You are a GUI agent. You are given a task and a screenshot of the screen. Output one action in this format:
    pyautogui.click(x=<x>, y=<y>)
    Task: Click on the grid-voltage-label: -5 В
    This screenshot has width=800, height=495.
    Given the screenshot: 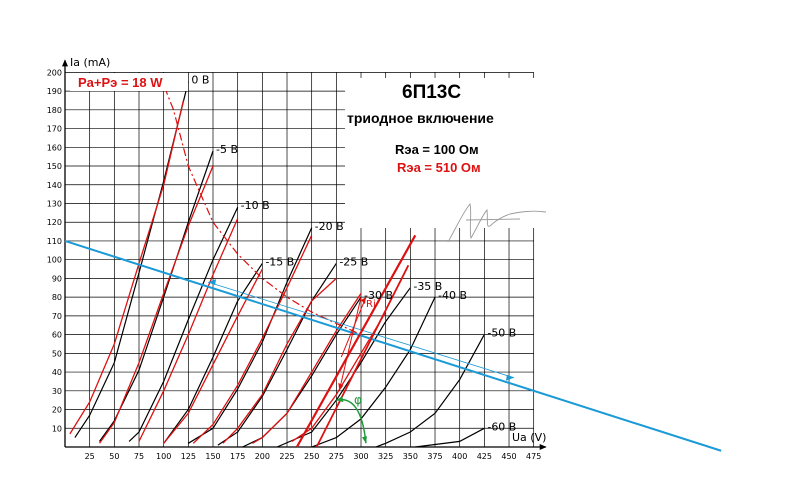 What is the action you would take?
    pyautogui.click(x=227, y=149)
    